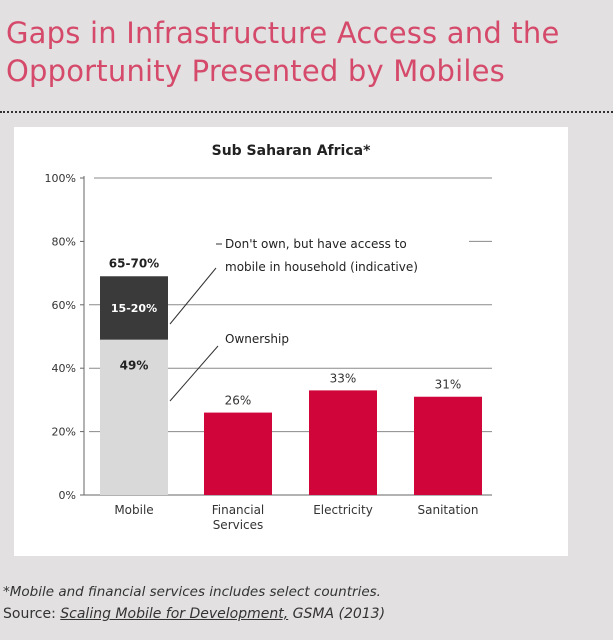 The height and width of the screenshot is (640, 613). What do you see at coordinates (29, 614) in the screenshot?
I see `source-label: Source:` at bounding box center [29, 614].